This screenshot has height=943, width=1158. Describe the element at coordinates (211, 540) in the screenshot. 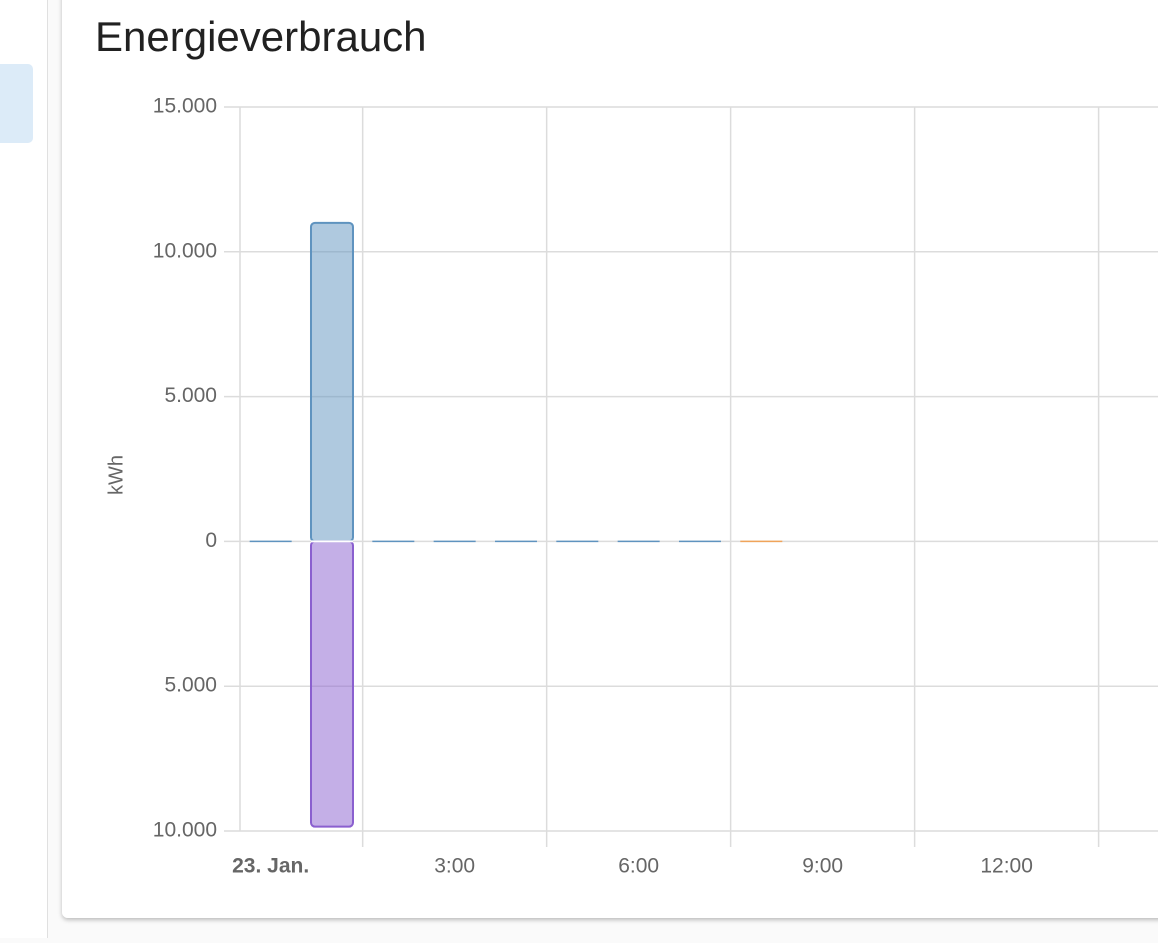

I see `y-tick-label: 0` at that location.